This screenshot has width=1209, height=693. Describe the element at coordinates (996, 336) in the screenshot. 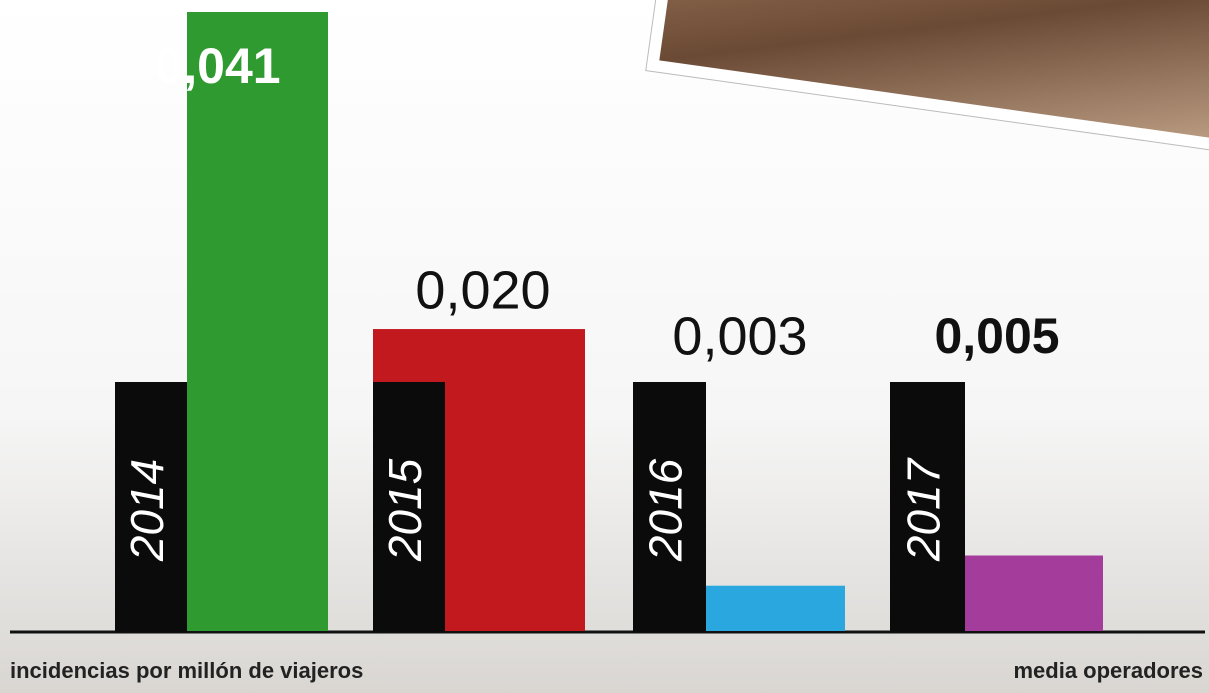

I see `value-label: 0,005` at that location.